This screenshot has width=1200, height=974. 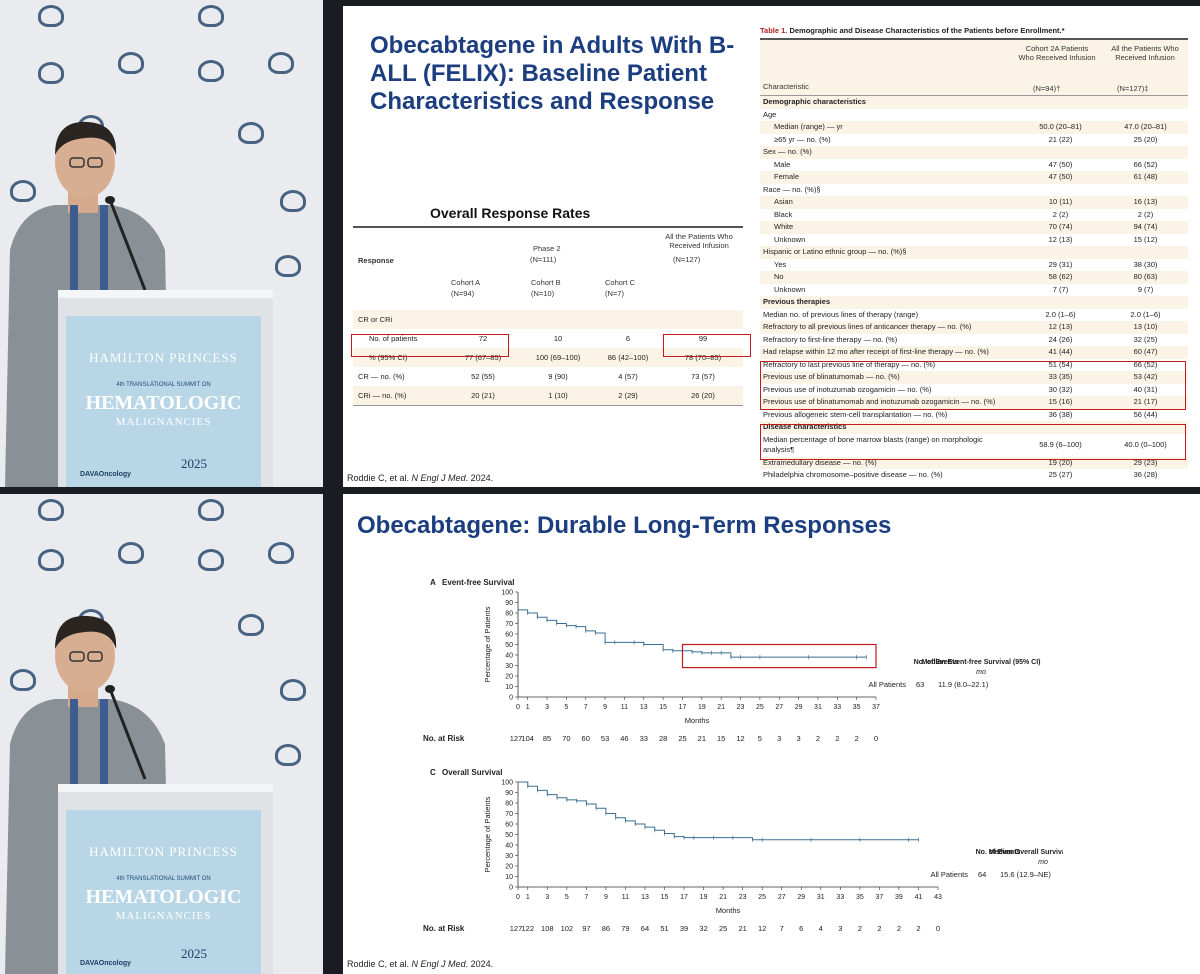 I want to click on x-tick-label: 43, so click(x=938, y=897).